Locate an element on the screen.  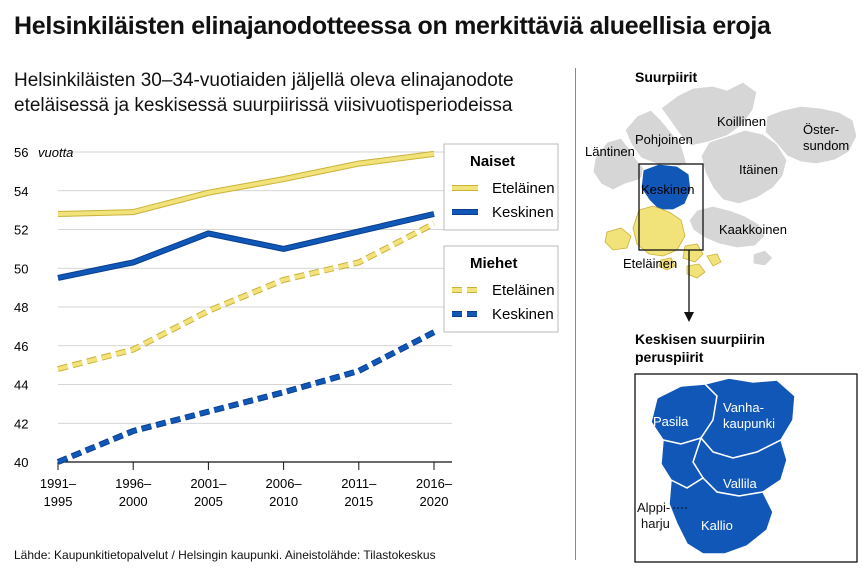
map-focus-box is located at coordinates (671, 207).